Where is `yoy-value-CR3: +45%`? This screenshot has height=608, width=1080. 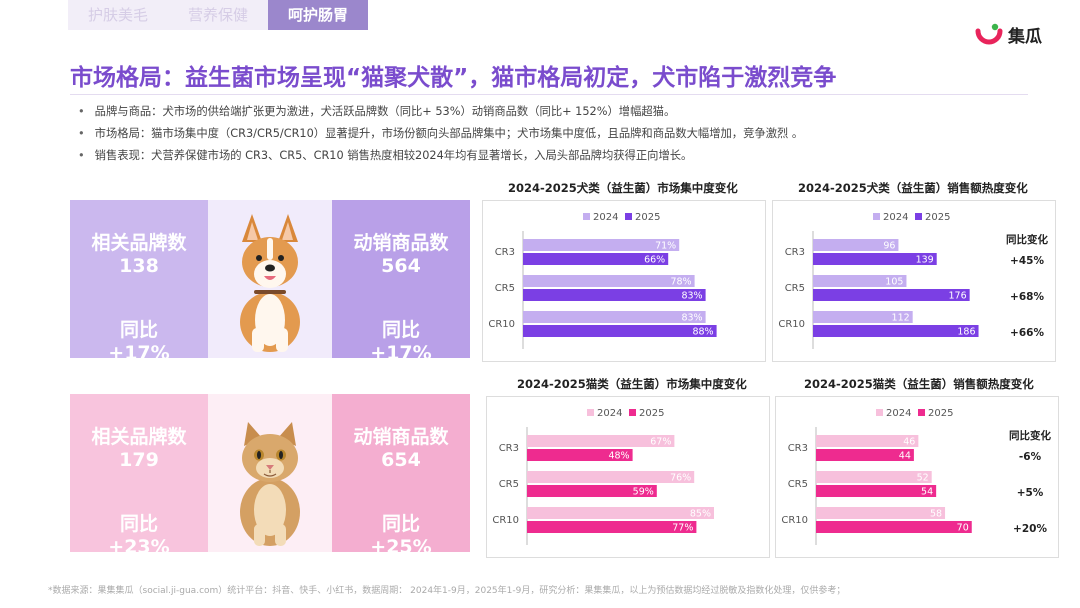
yoy-value-CR3: +45% is located at coordinates (1027, 261).